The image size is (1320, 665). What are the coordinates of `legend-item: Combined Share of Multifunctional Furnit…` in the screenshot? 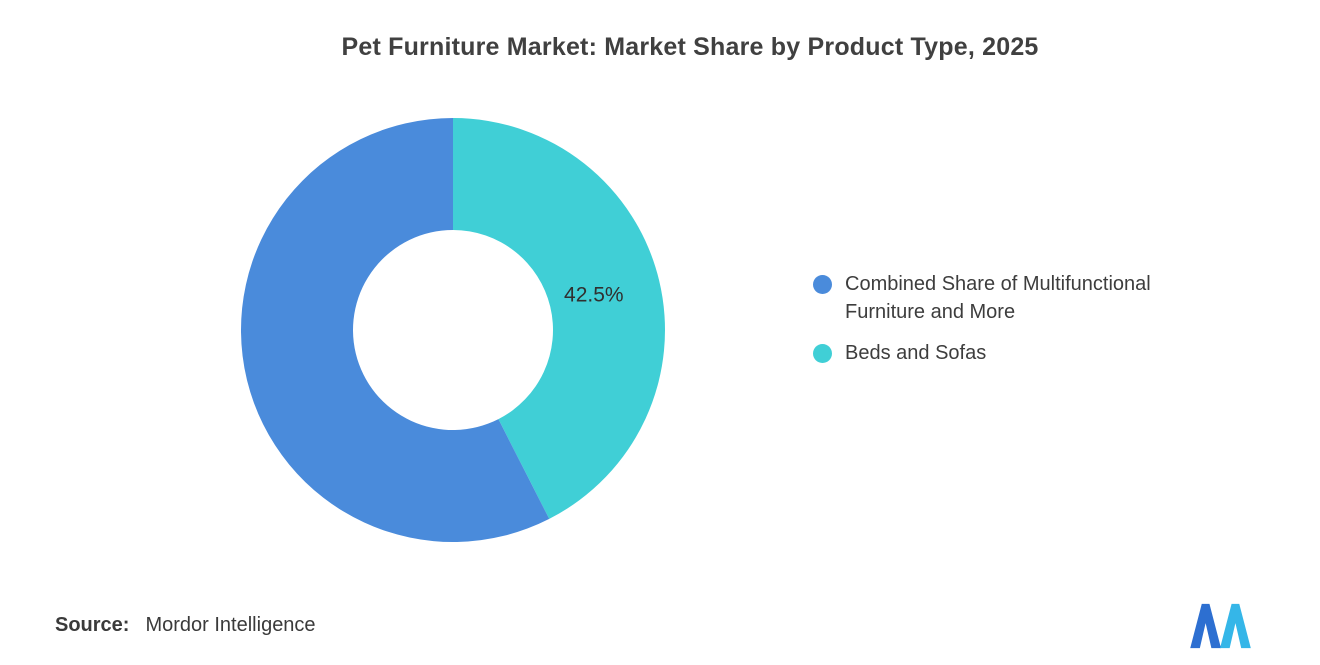 It's located at (1013, 298).